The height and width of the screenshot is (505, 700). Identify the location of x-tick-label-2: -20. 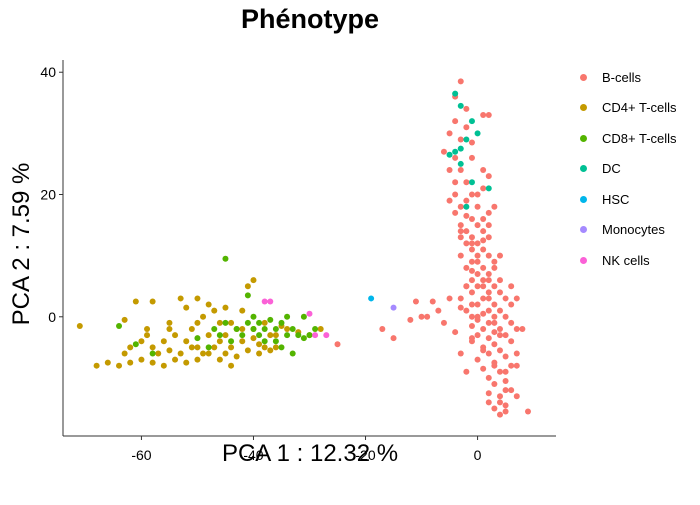
(365, 455).